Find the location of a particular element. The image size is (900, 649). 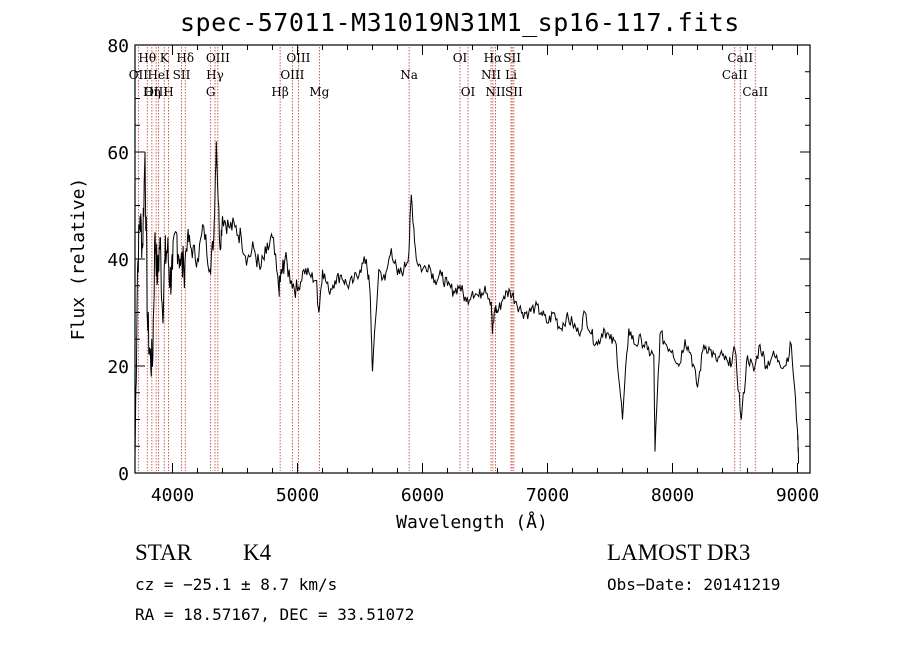

coordinates: RA = 18.57167, DEC = 33.51072 is located at coordinates (275, 614).